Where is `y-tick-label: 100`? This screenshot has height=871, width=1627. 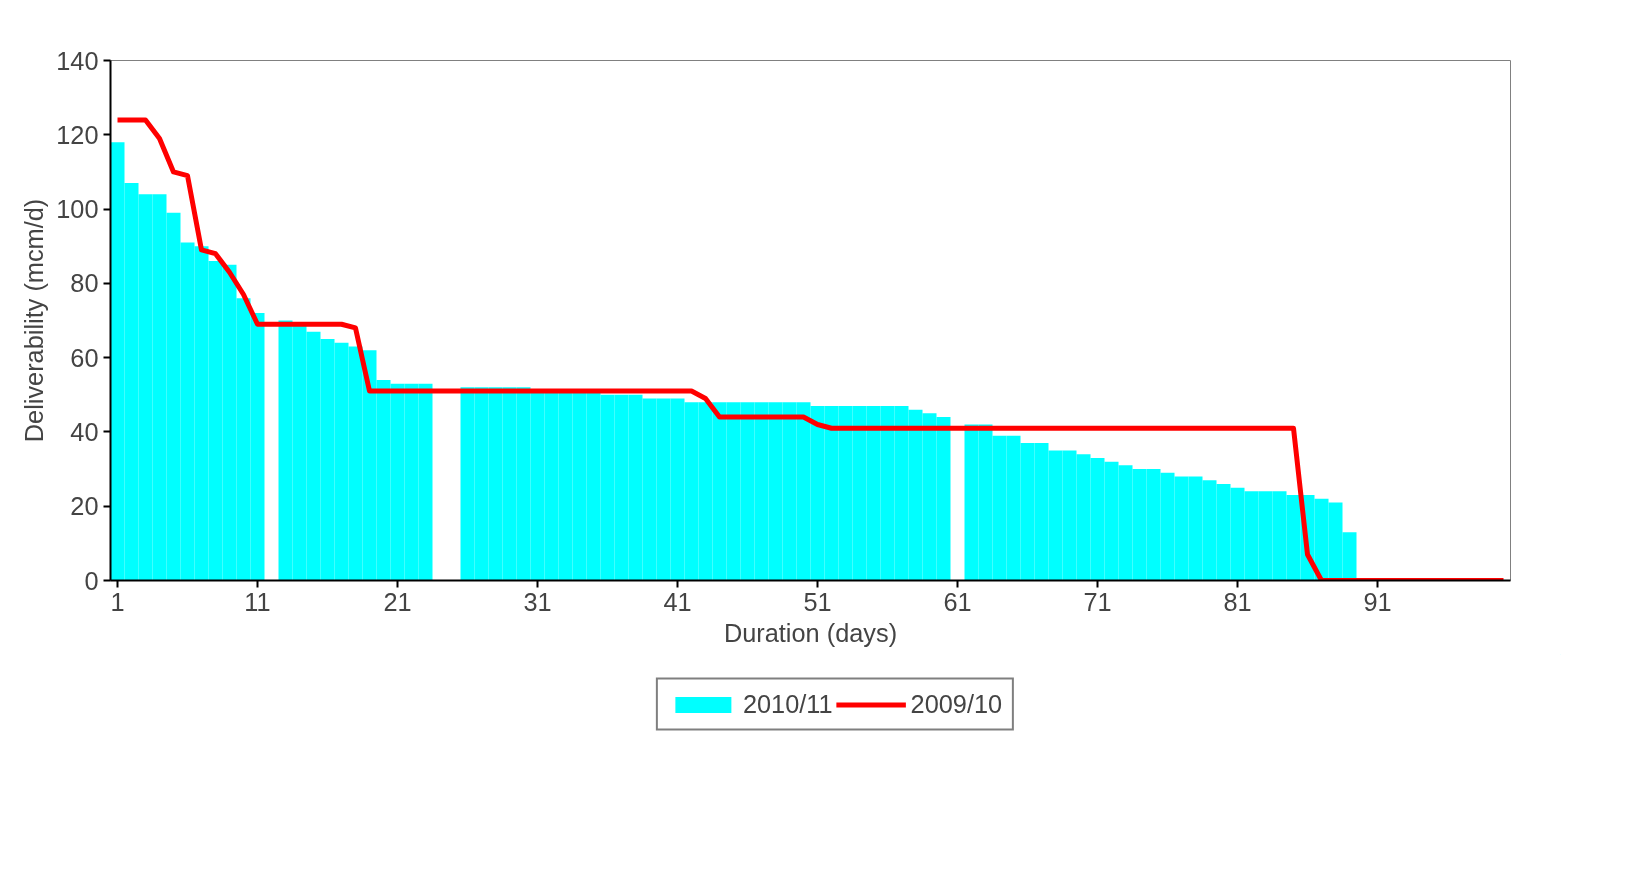
y-tick-label: 100 is located at coordinates (77, 209).